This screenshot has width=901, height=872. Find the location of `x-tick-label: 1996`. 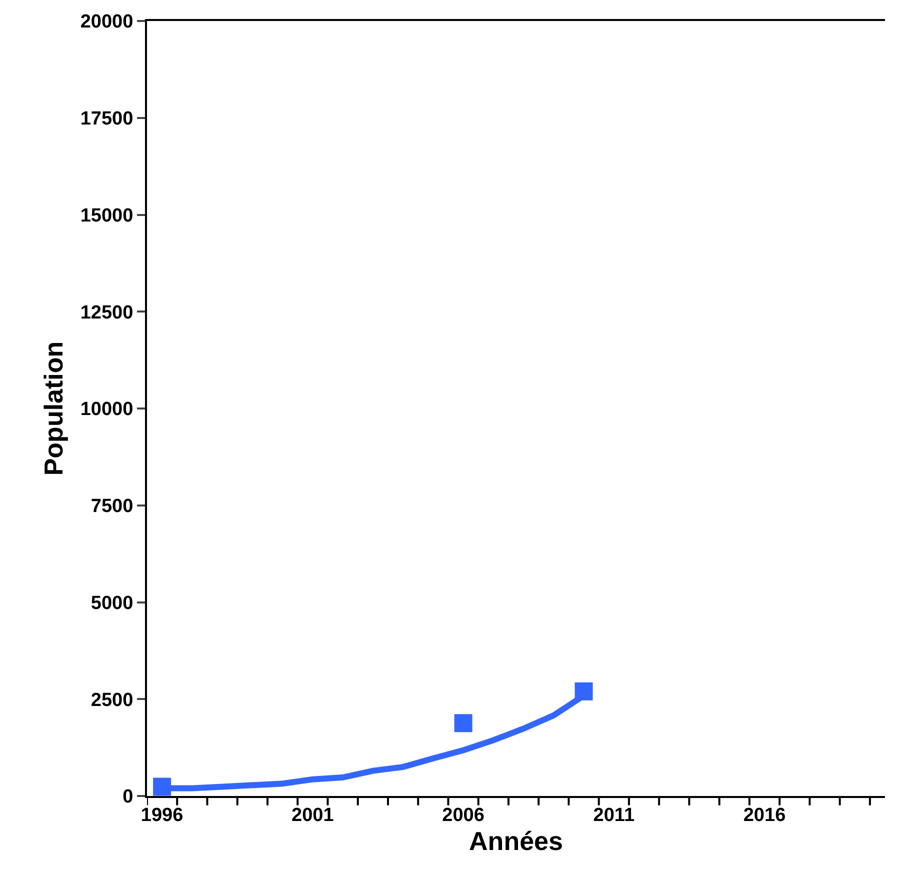

x-tick-label: 1996 is located at coordinates (162, 815).